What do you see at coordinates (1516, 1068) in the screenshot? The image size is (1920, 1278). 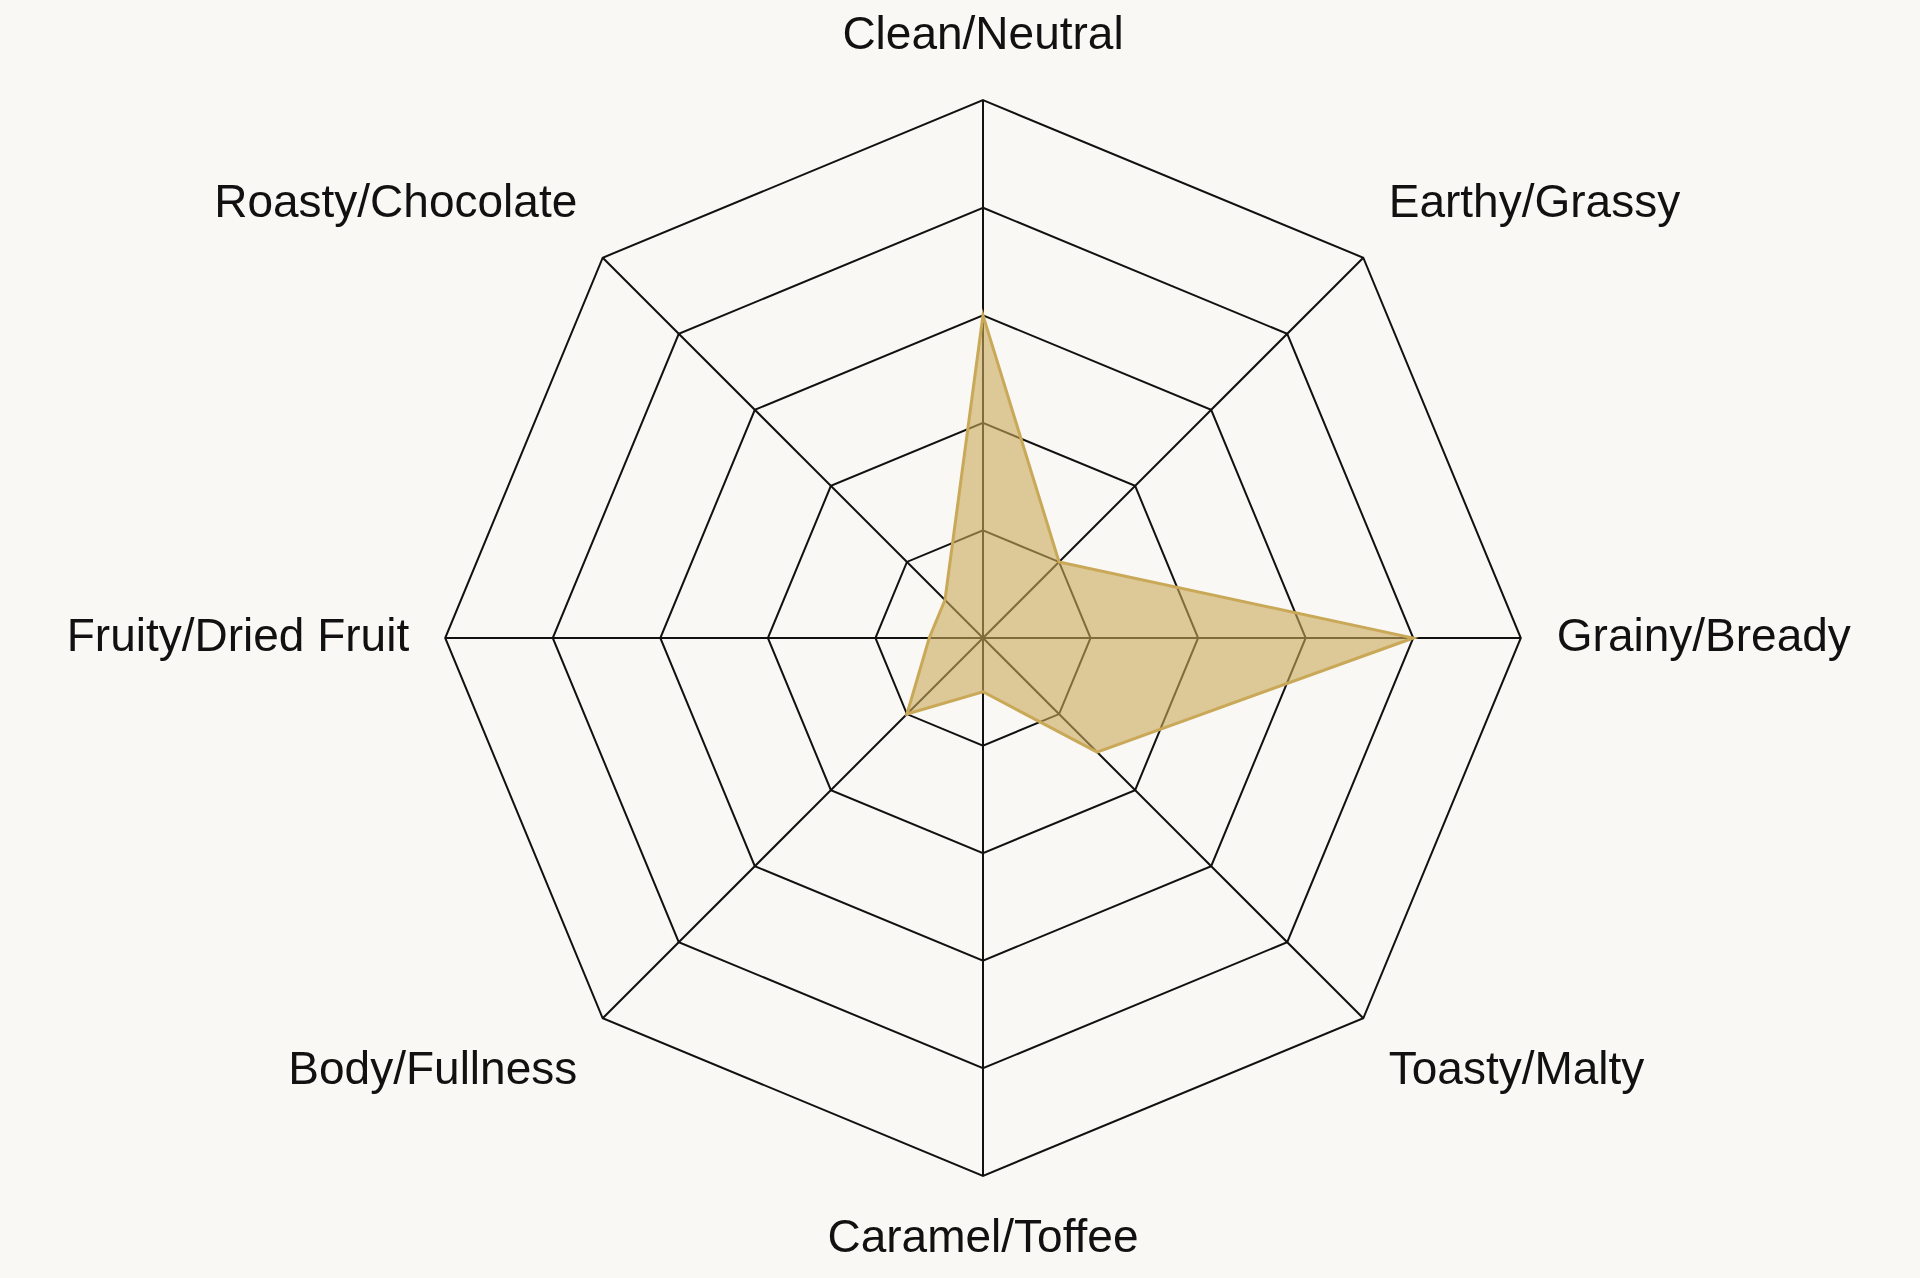 I see `spoke-label: Toasty/Malty` at bounding box center [1516, 1068].